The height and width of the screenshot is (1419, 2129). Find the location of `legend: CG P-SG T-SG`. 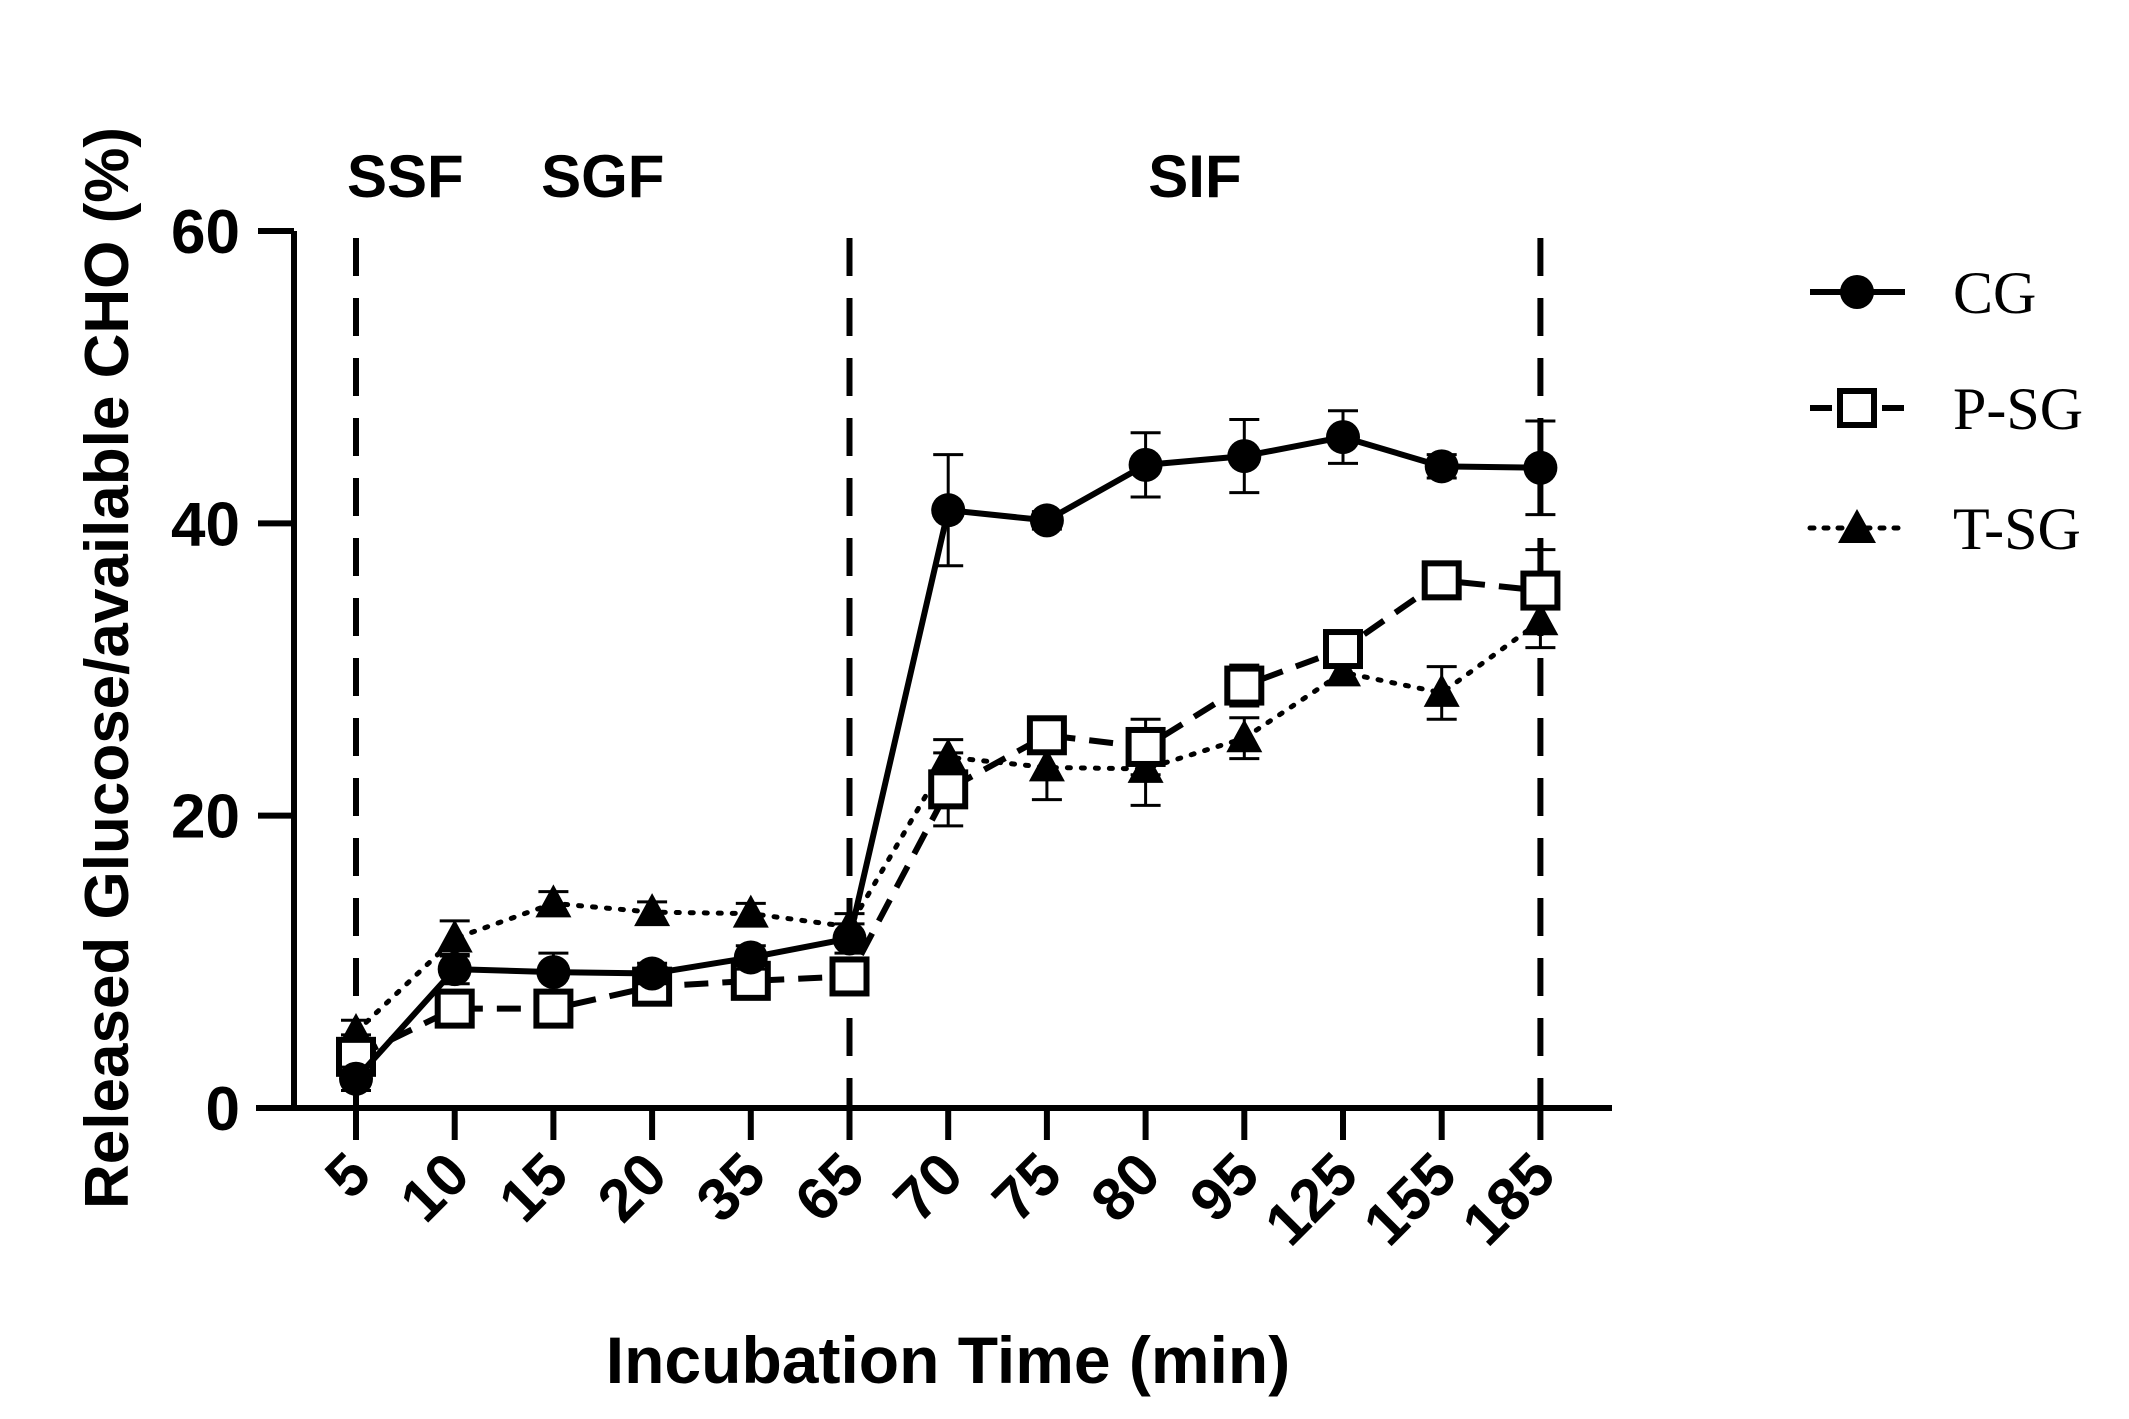

legend: CG P-SG T-SG is located at coordinates (1945, 411).